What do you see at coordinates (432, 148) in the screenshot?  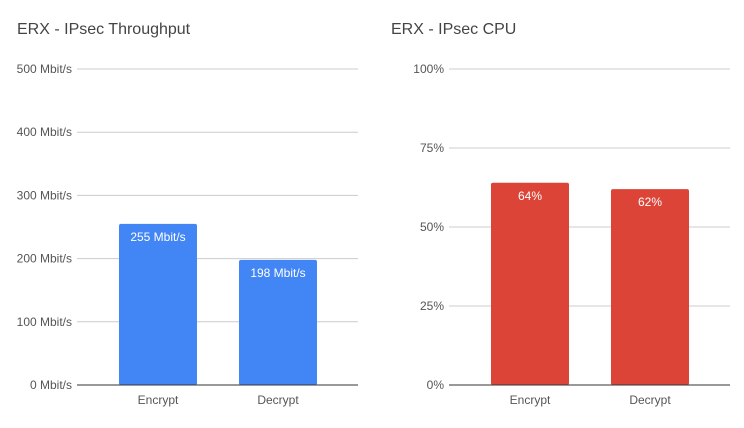 I see `y-tick-label: 75%` at bounding box center [432, 148].